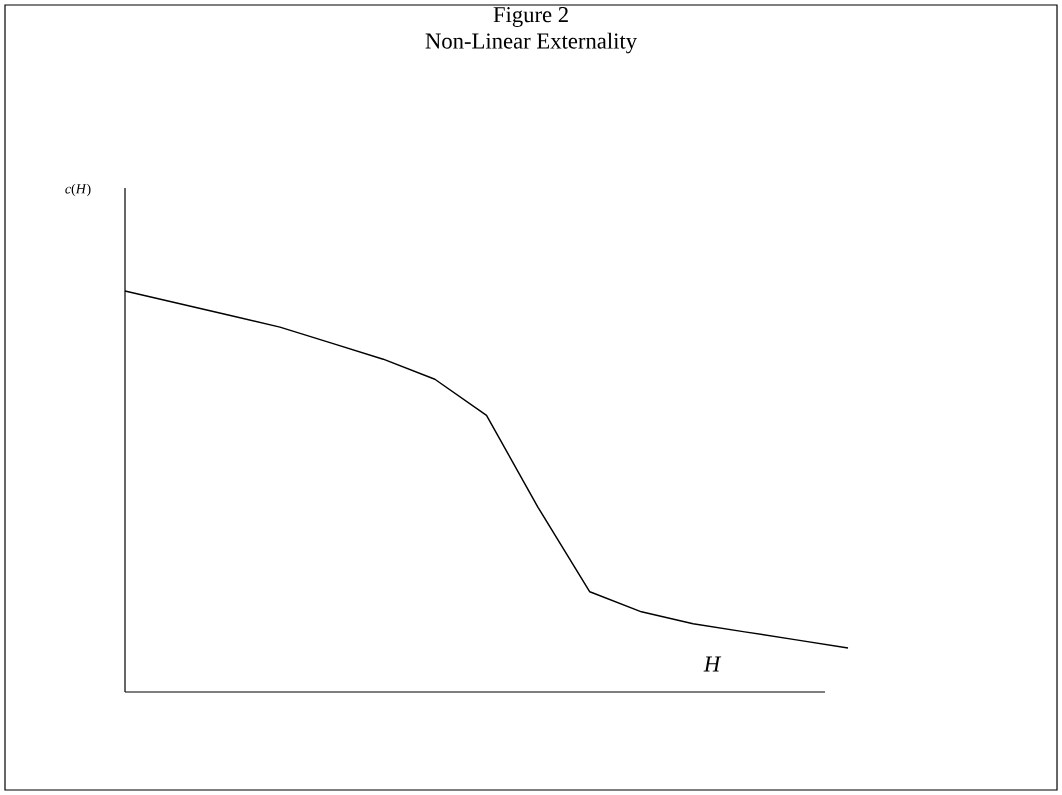 This screenshot has width=1062, height=795. What do you see at coordinates (530, 17) in the screenshot?
I see `chart-title: Figure 2` at bounding box center [530, 17].